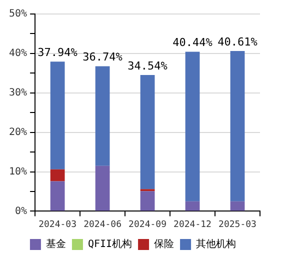  Describe the element at coordinates (18, 54) in the screenshot. I see `y-tick-label: 40%` at that location.